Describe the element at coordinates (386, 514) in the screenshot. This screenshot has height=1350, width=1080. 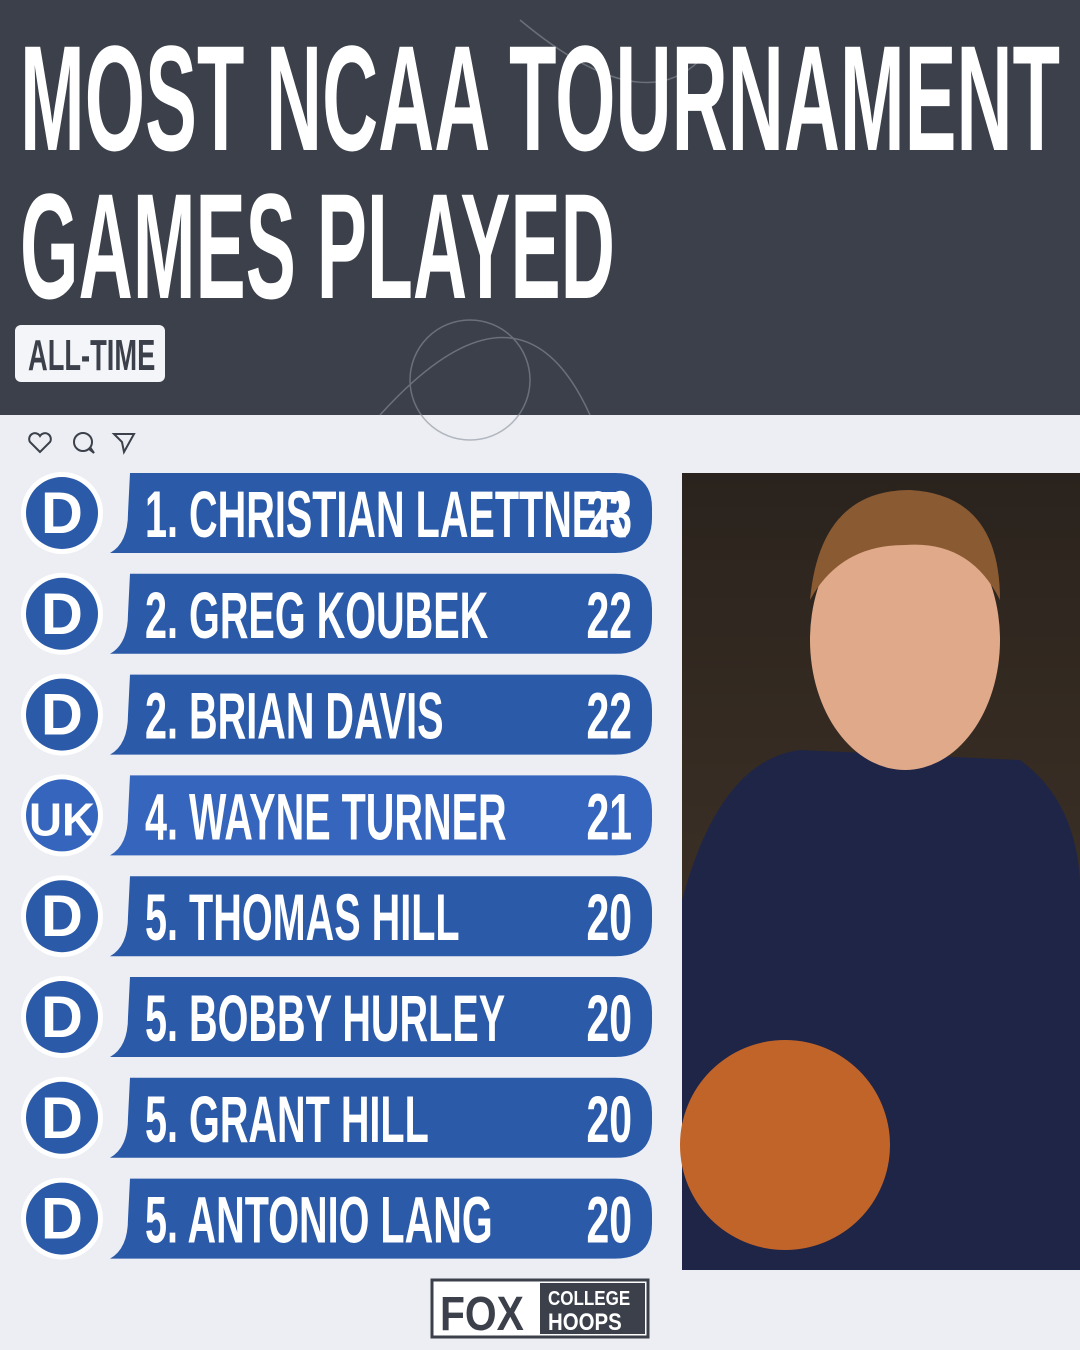
I see `player-label: 1. CHRISTIAN LAETTNER` at that location.